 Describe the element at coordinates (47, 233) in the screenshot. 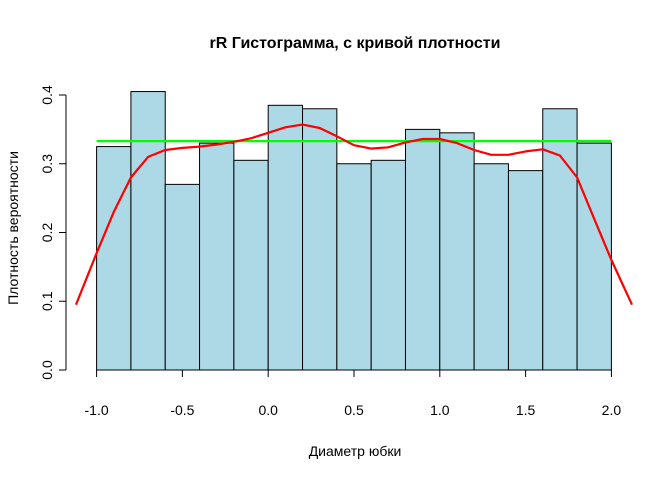

I see `y-tick-label: 0.2` at that location.